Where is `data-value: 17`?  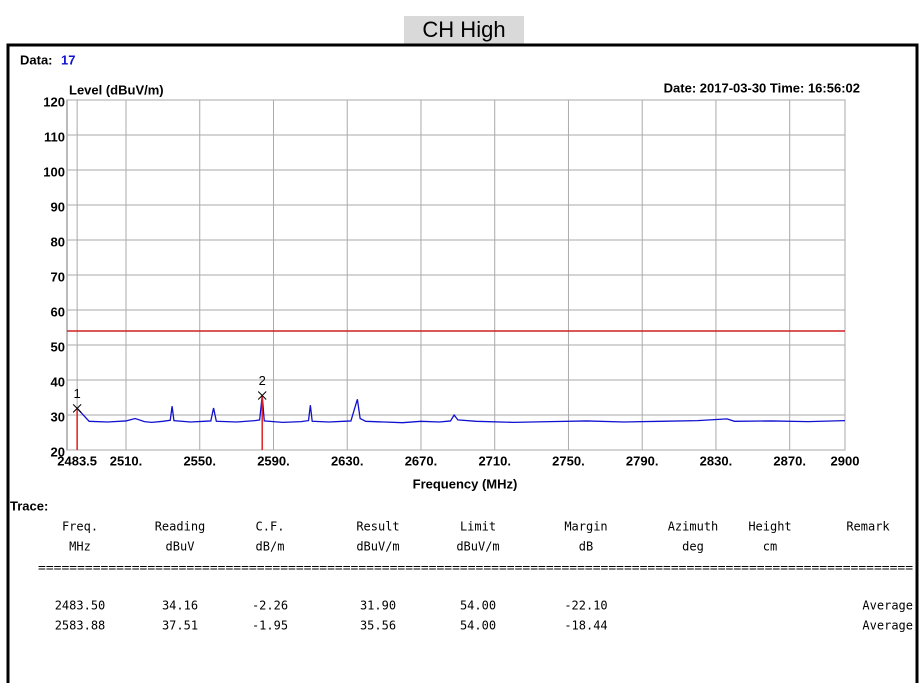
data-value: 17 is located at coordinates (68, 59).